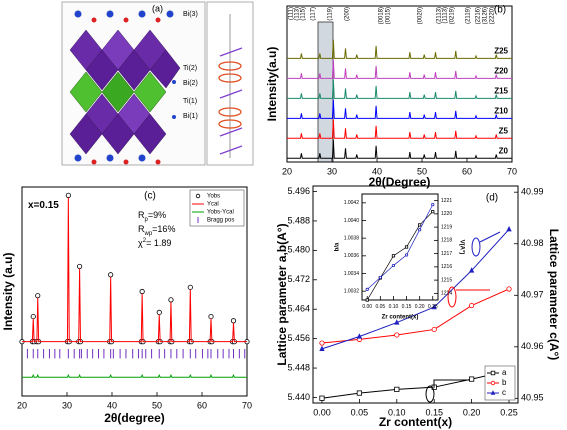 This screenshot has height=430, width=567. What do you see at coordinates (147, 220) in the screenshot?
I see `annotation-sub: p` at bounding box center [147, 220].